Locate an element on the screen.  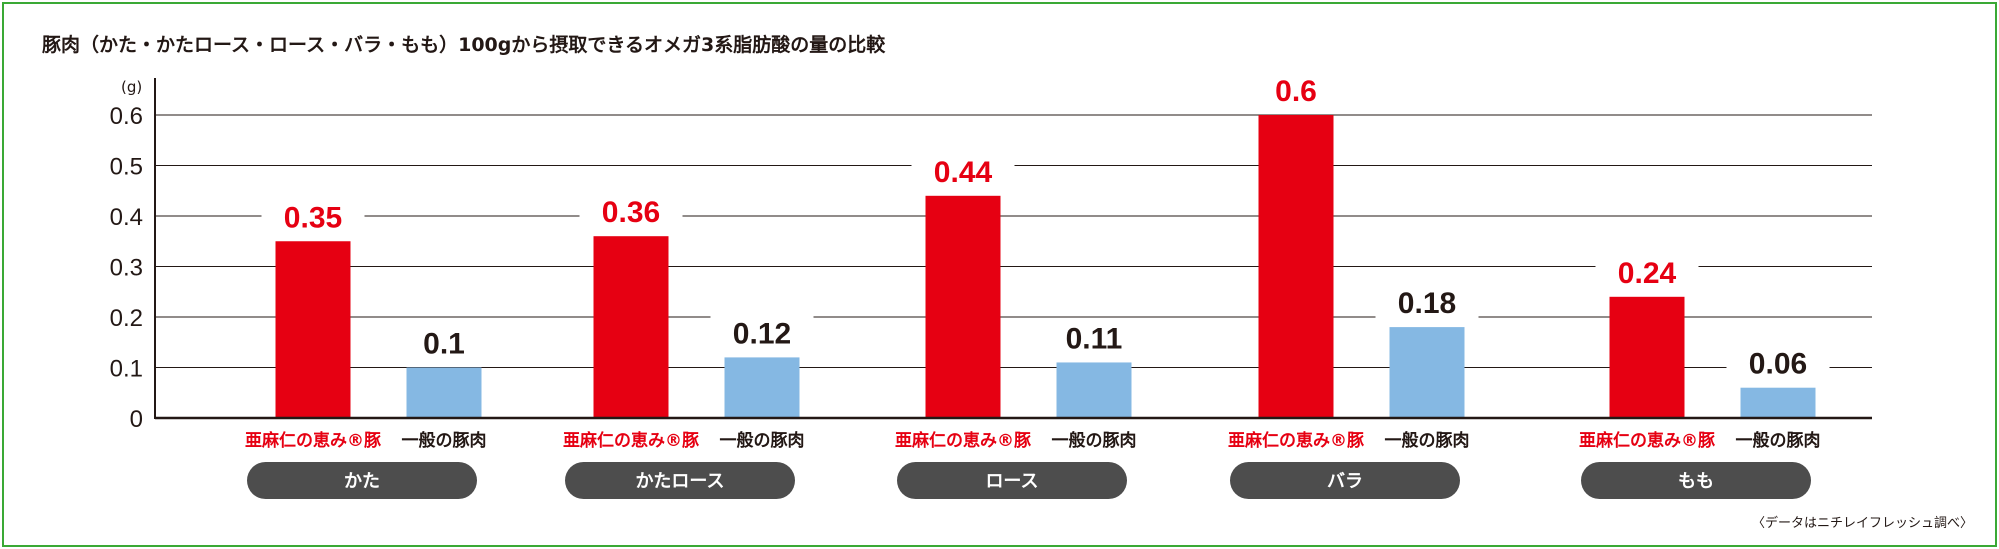
y-tick-label: 0.4 is located at coordinates (126, 217).